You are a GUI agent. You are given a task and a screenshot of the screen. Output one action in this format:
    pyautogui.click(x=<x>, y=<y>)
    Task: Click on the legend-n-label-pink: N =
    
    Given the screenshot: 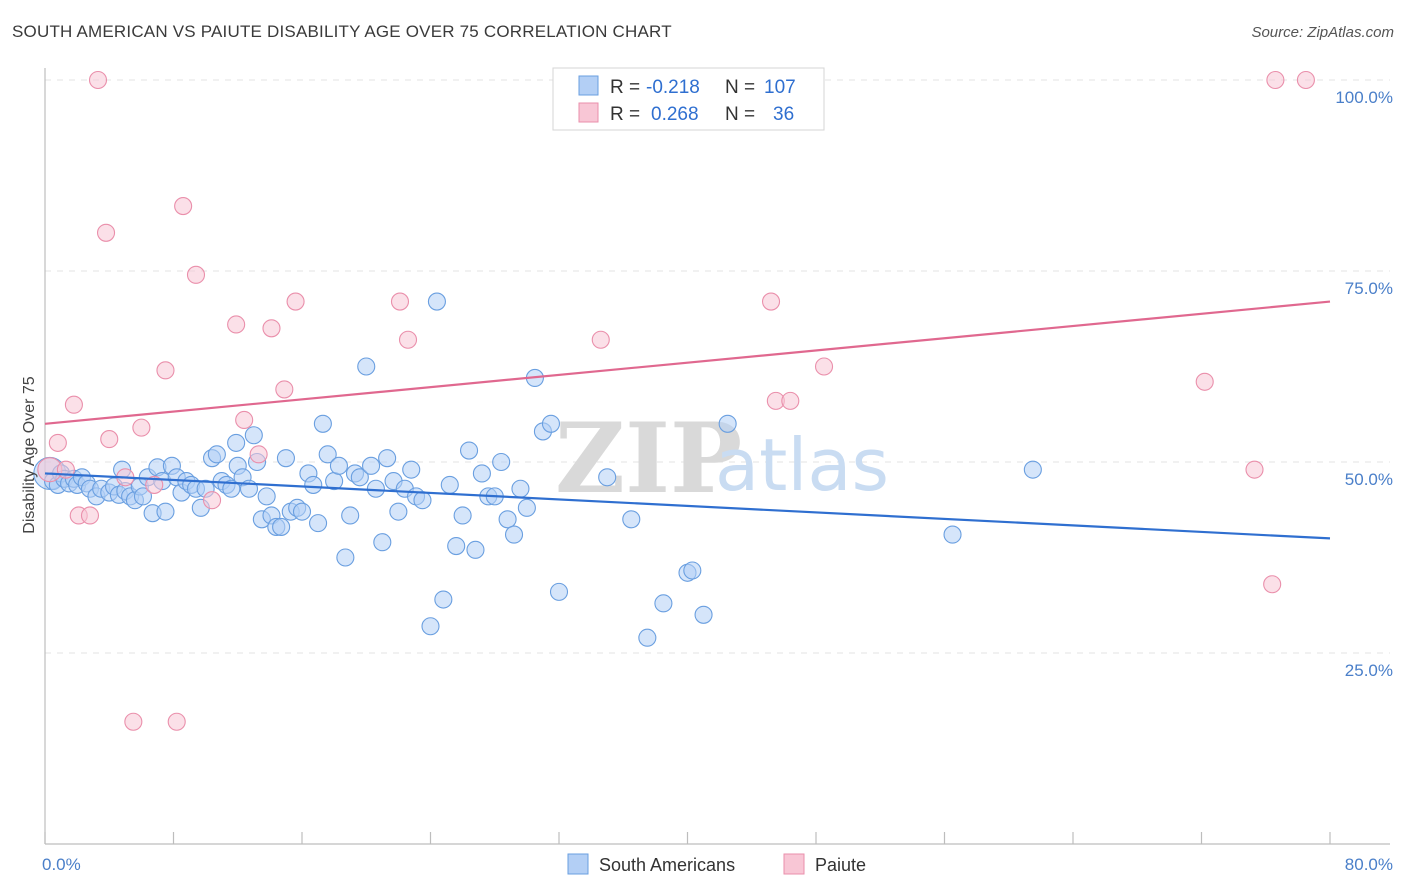 What is the action you would take?
    pyautogui.click(x=740, y=114)
    